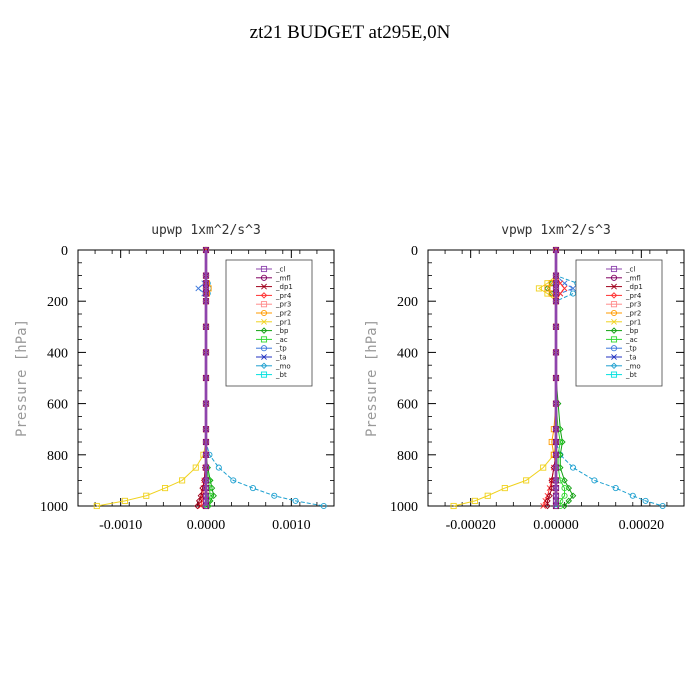 The image size is (700, 700). What do you see at coordinates (372, 378) in the screenshot?
I see `y-axis-label: Pressure [hPa]` at bounding box center [372, 378].